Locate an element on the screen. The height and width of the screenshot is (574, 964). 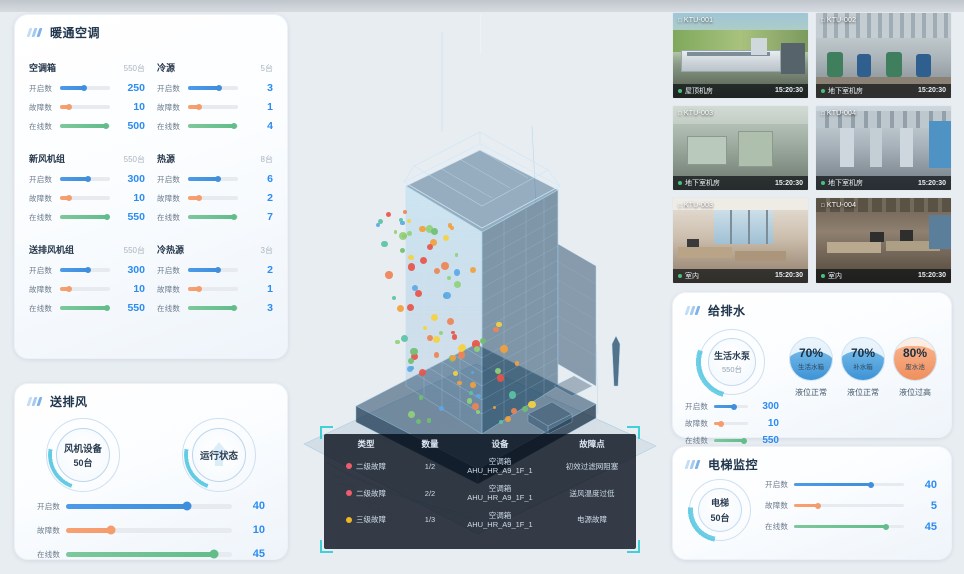
camera-tile: KTU-001 屋顶机房 15:20:30 is located at coordinates (740, 55).